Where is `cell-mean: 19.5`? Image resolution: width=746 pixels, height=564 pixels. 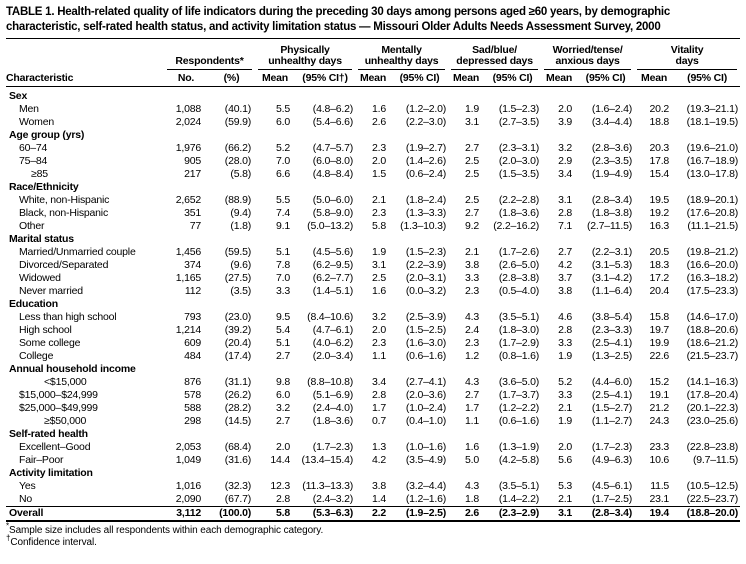
cell-mean: 19.5 is located at coordinates (659, 200).